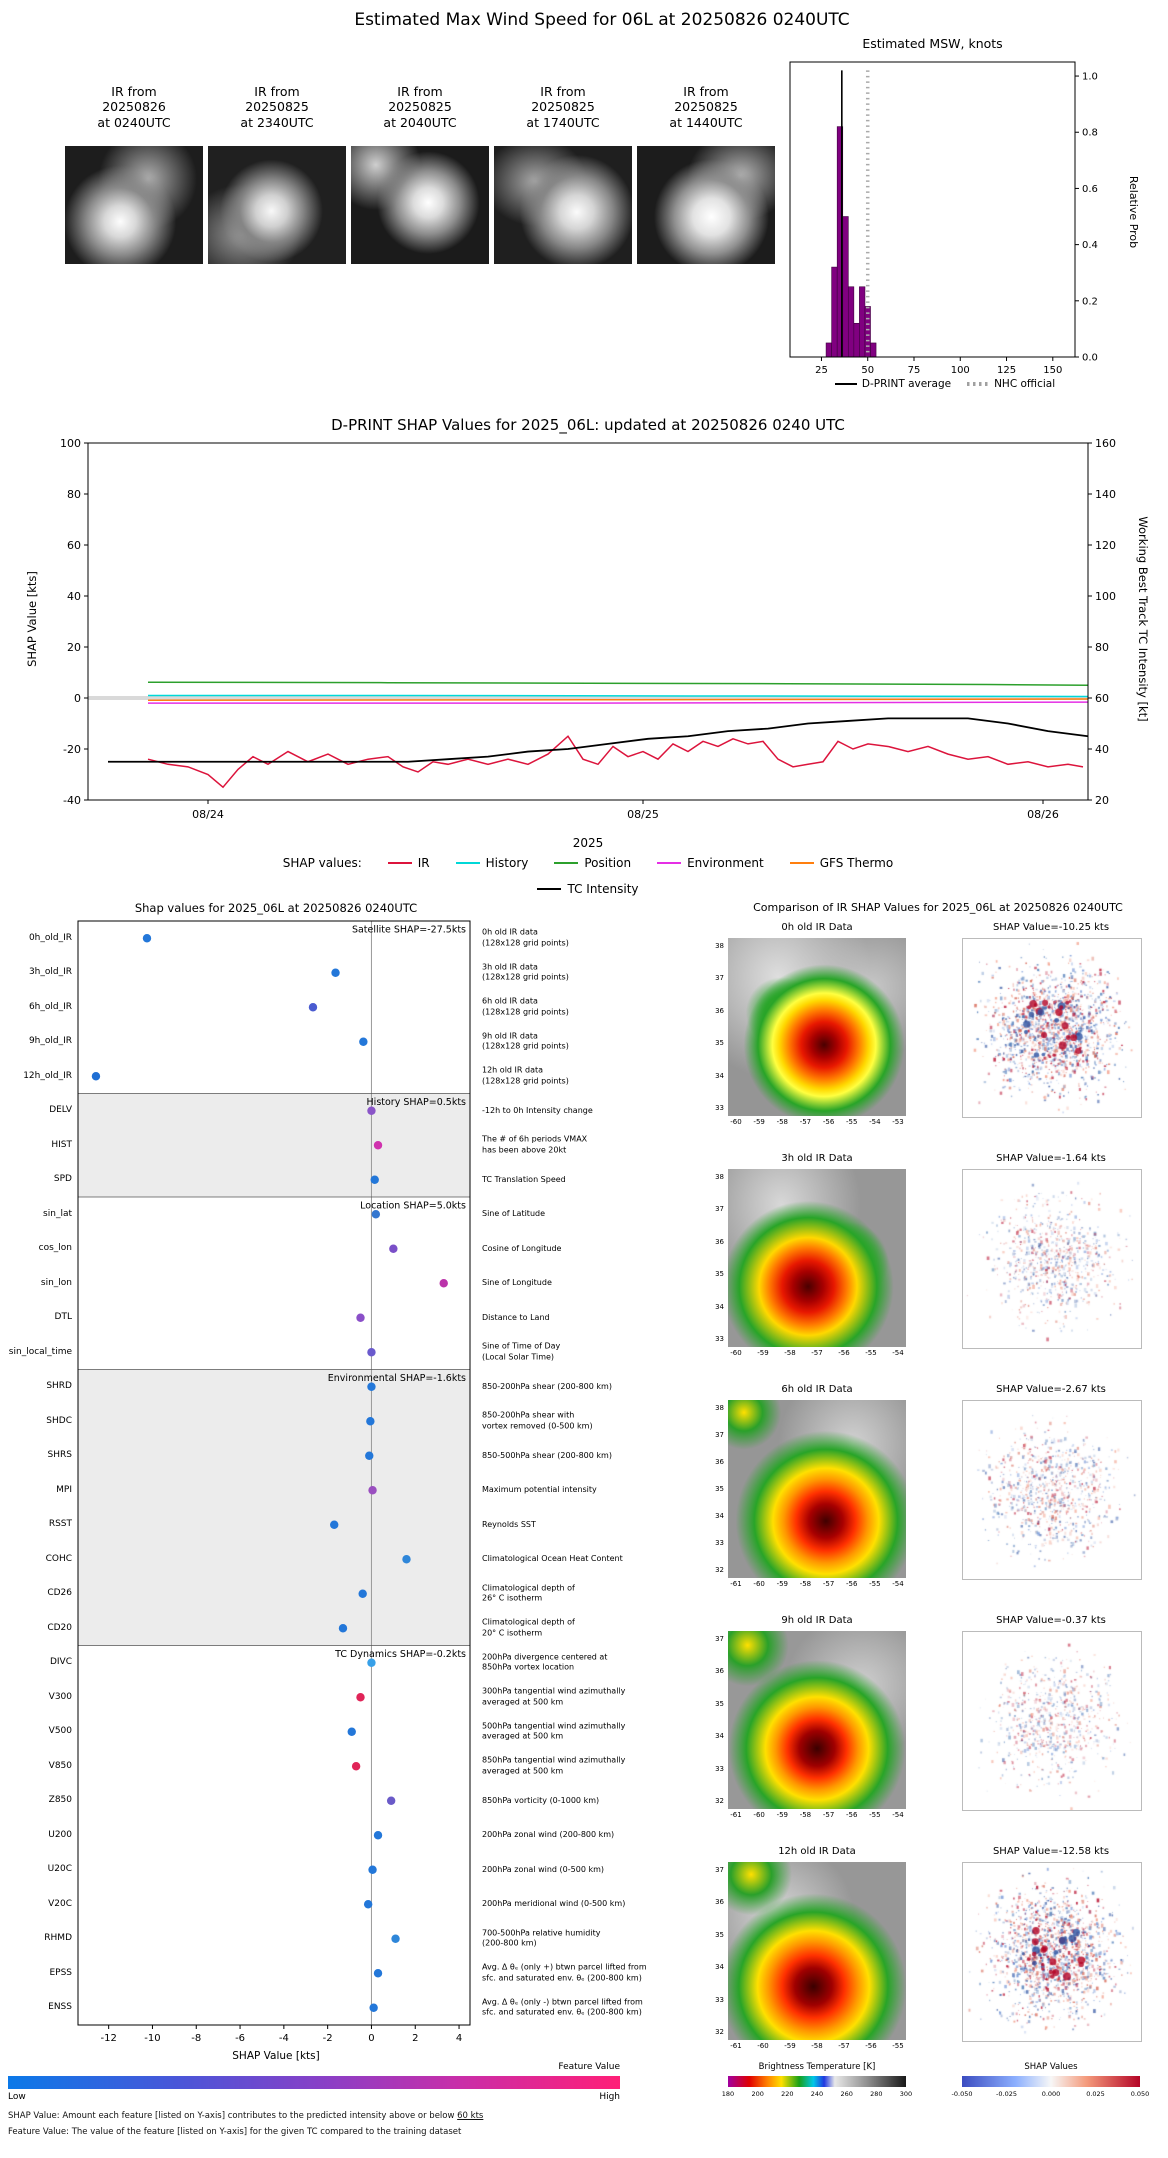 The width and height of the screenshot is (1168, 2158). What do you see at coordinates (728, 2094) in the screenshot?
I see `bt-colorbar-tick-label: 180` at bounding box center [728, 2094].